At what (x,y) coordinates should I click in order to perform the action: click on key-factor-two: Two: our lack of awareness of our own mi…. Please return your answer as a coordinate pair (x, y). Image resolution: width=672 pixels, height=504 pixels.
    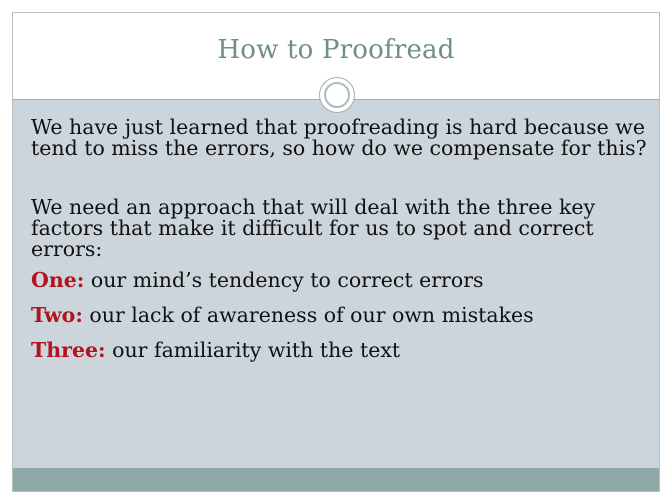
    Looking at the image, I should click on (341, 315).